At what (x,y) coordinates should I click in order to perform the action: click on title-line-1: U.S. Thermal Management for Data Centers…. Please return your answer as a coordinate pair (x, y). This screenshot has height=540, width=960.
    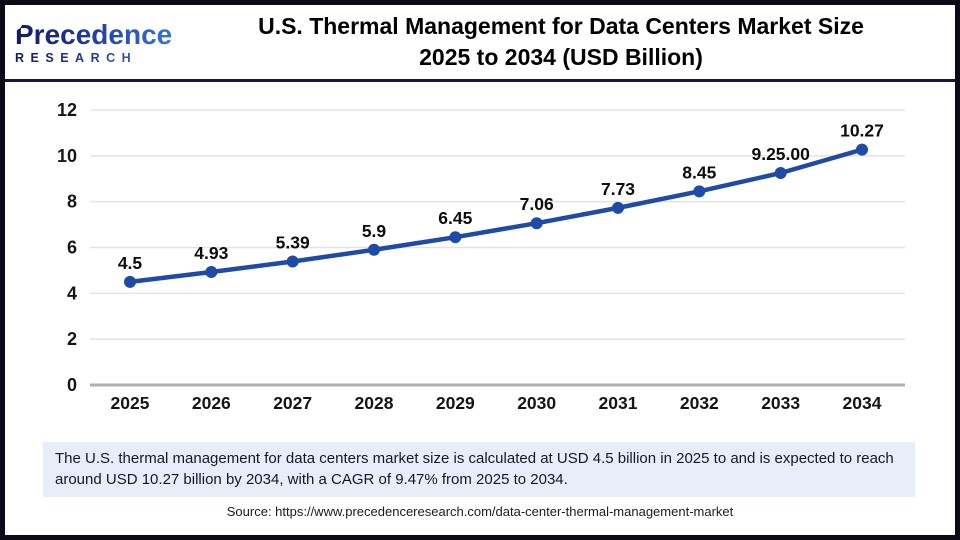
    Looking at the image, I should click on (561, 26).